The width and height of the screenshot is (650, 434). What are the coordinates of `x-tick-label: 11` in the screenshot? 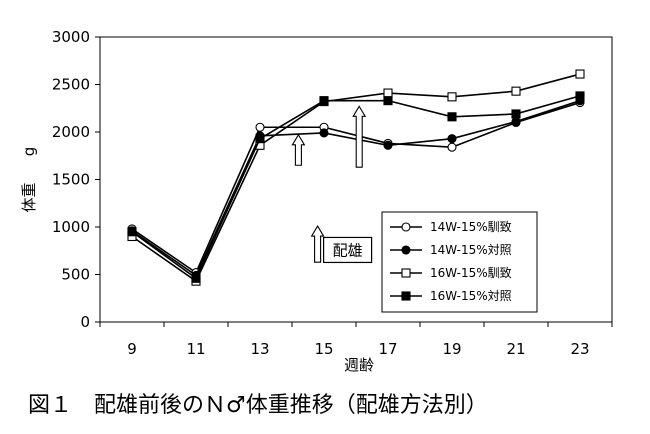 It's located at (195, 349).